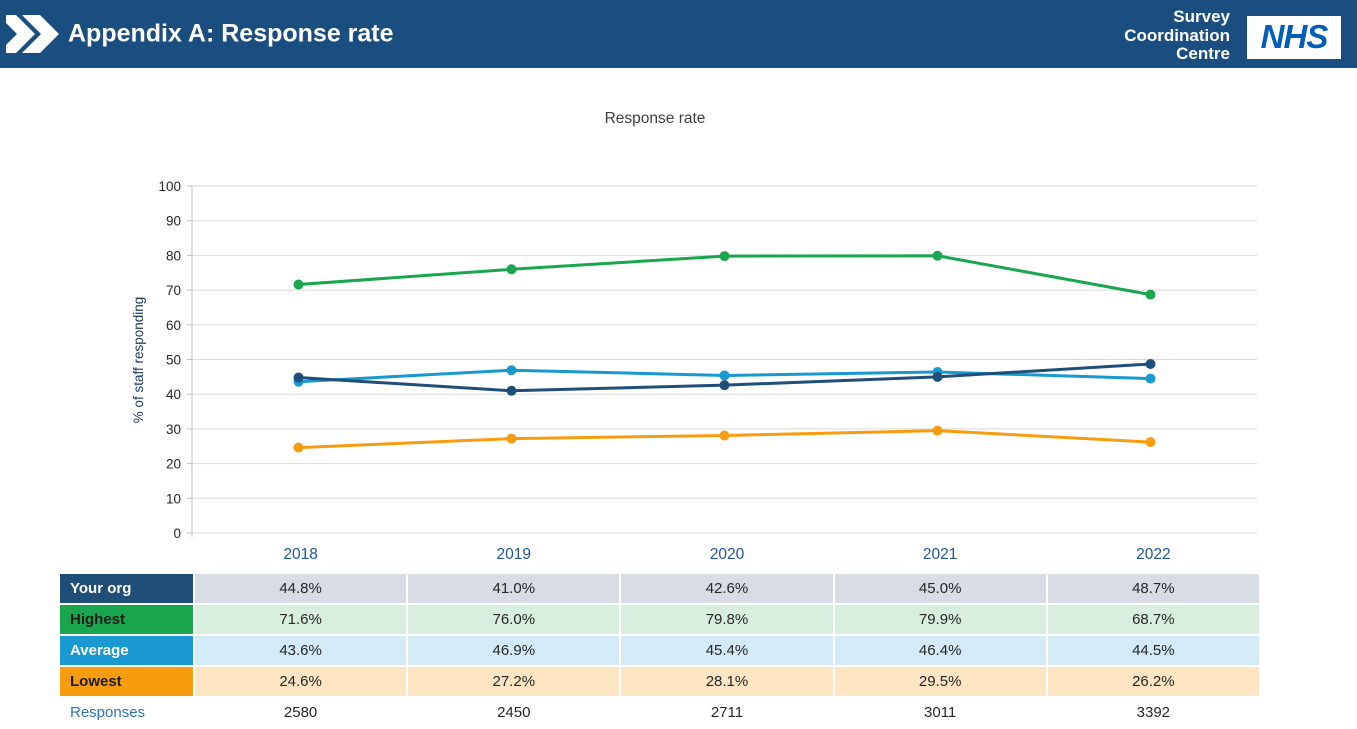 Image resolution: width=1357 pixels, height=729 pixels. What do you see at coordinates (1150, 442) in the screenshot?
I see `data-point-lowest-2022` at bounding box center [1150, 442].